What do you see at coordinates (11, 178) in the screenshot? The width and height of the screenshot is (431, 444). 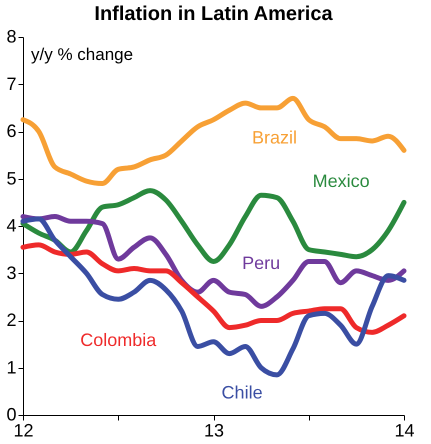 I see `y-tick-label: 5` at bounding box center [11, 178].